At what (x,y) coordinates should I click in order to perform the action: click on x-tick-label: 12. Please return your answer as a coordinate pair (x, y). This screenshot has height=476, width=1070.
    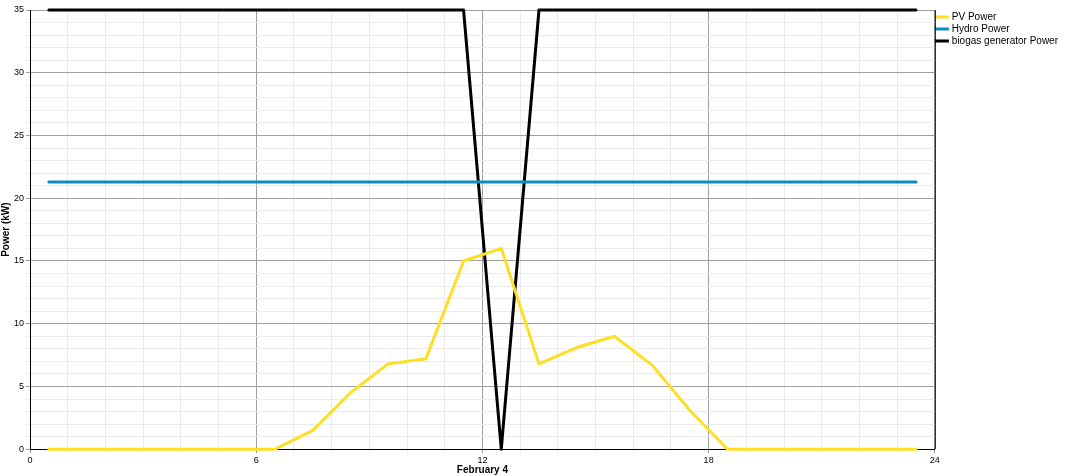
    Looking at the image, I should click on (482, 460).